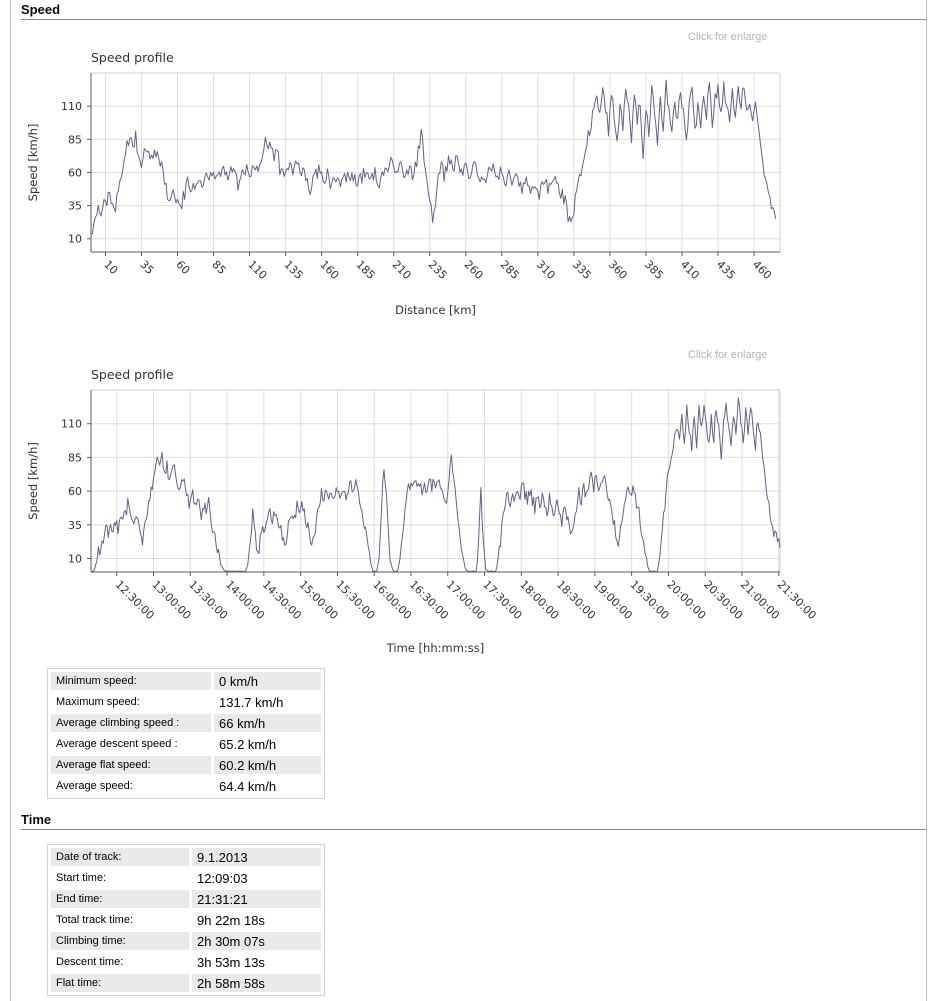 The width and height of the screenshot is (945, 1001). What do you see at coordinates (257, 270) in the screenshot?
I see `x-tick-label: 110` at bounding box center [257, 270].